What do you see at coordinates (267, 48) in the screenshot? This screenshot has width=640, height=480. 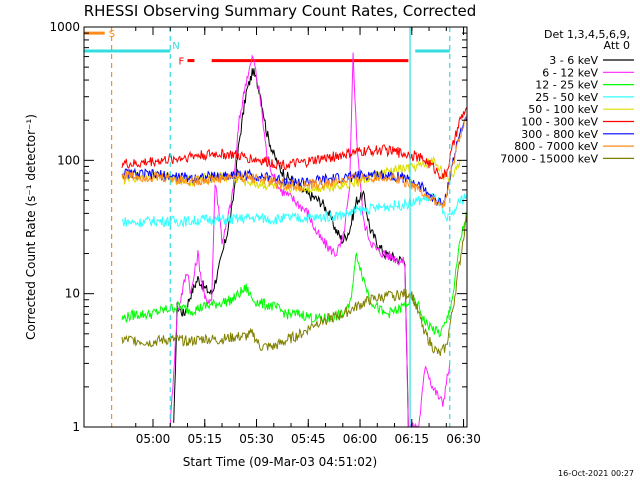 I see `flag-bars: S NF` at bounding box center [267, 48].